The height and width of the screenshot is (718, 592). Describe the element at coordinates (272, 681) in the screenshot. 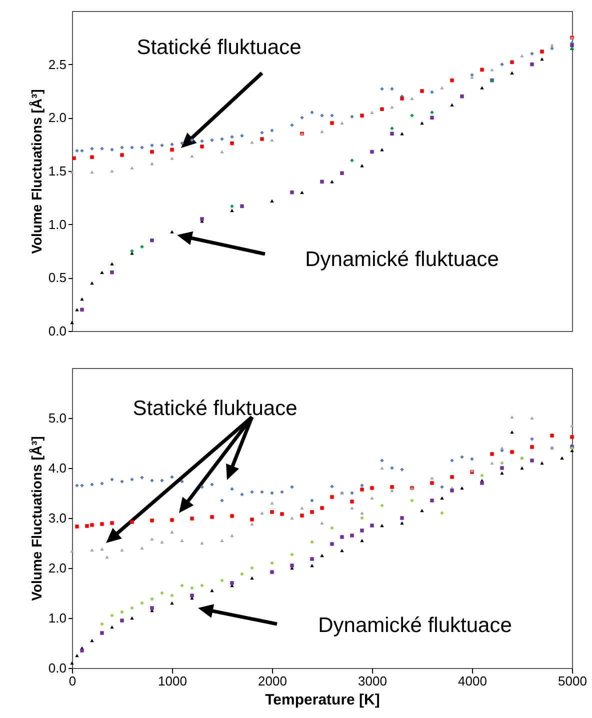

I see `x-tick-label: 2000` at that location.